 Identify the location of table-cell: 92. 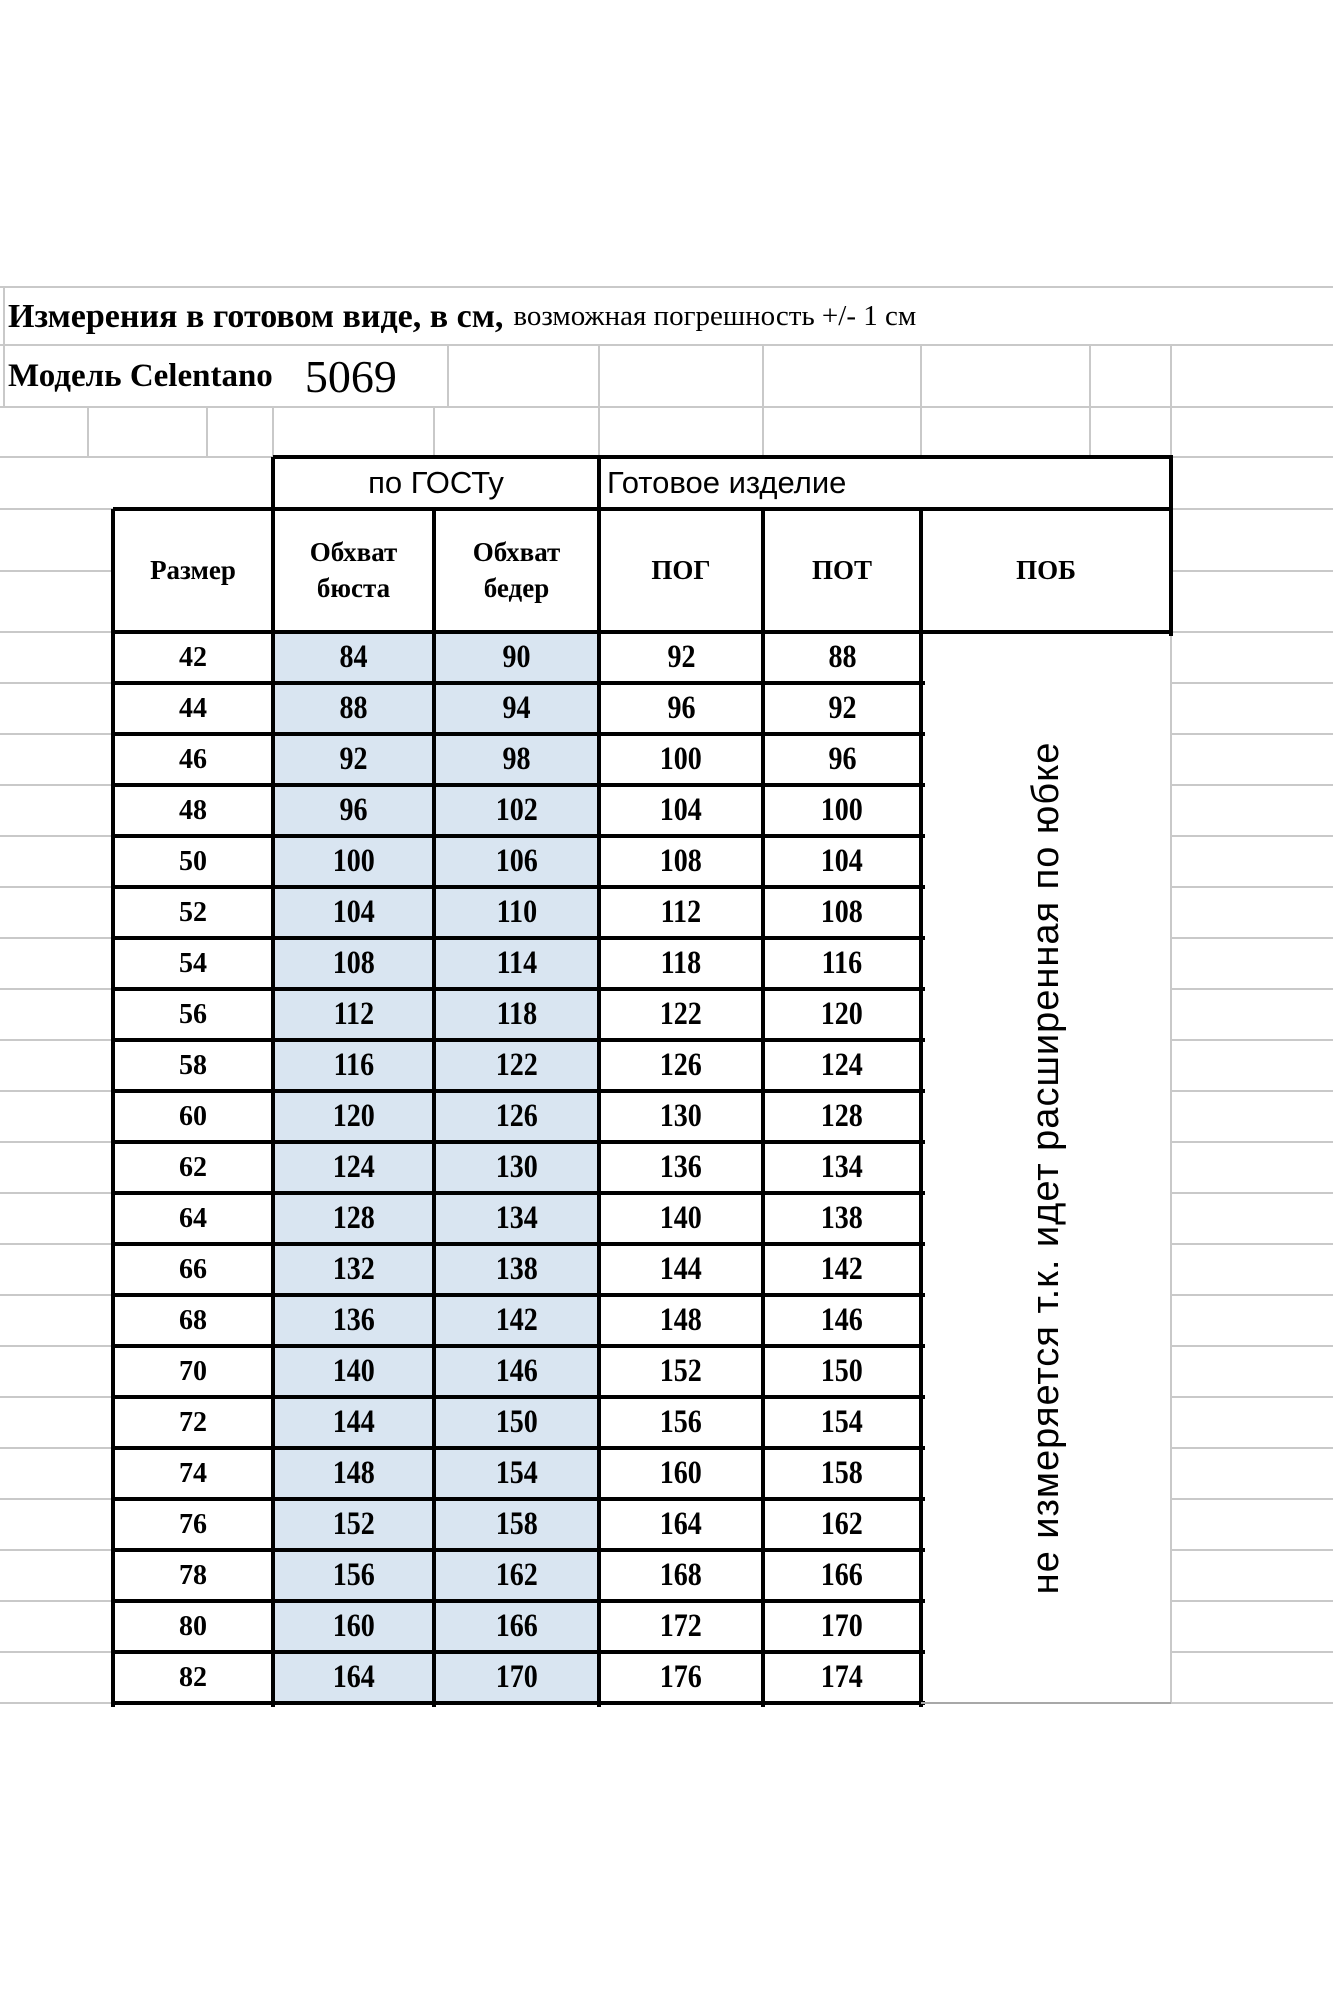
(681, 657).